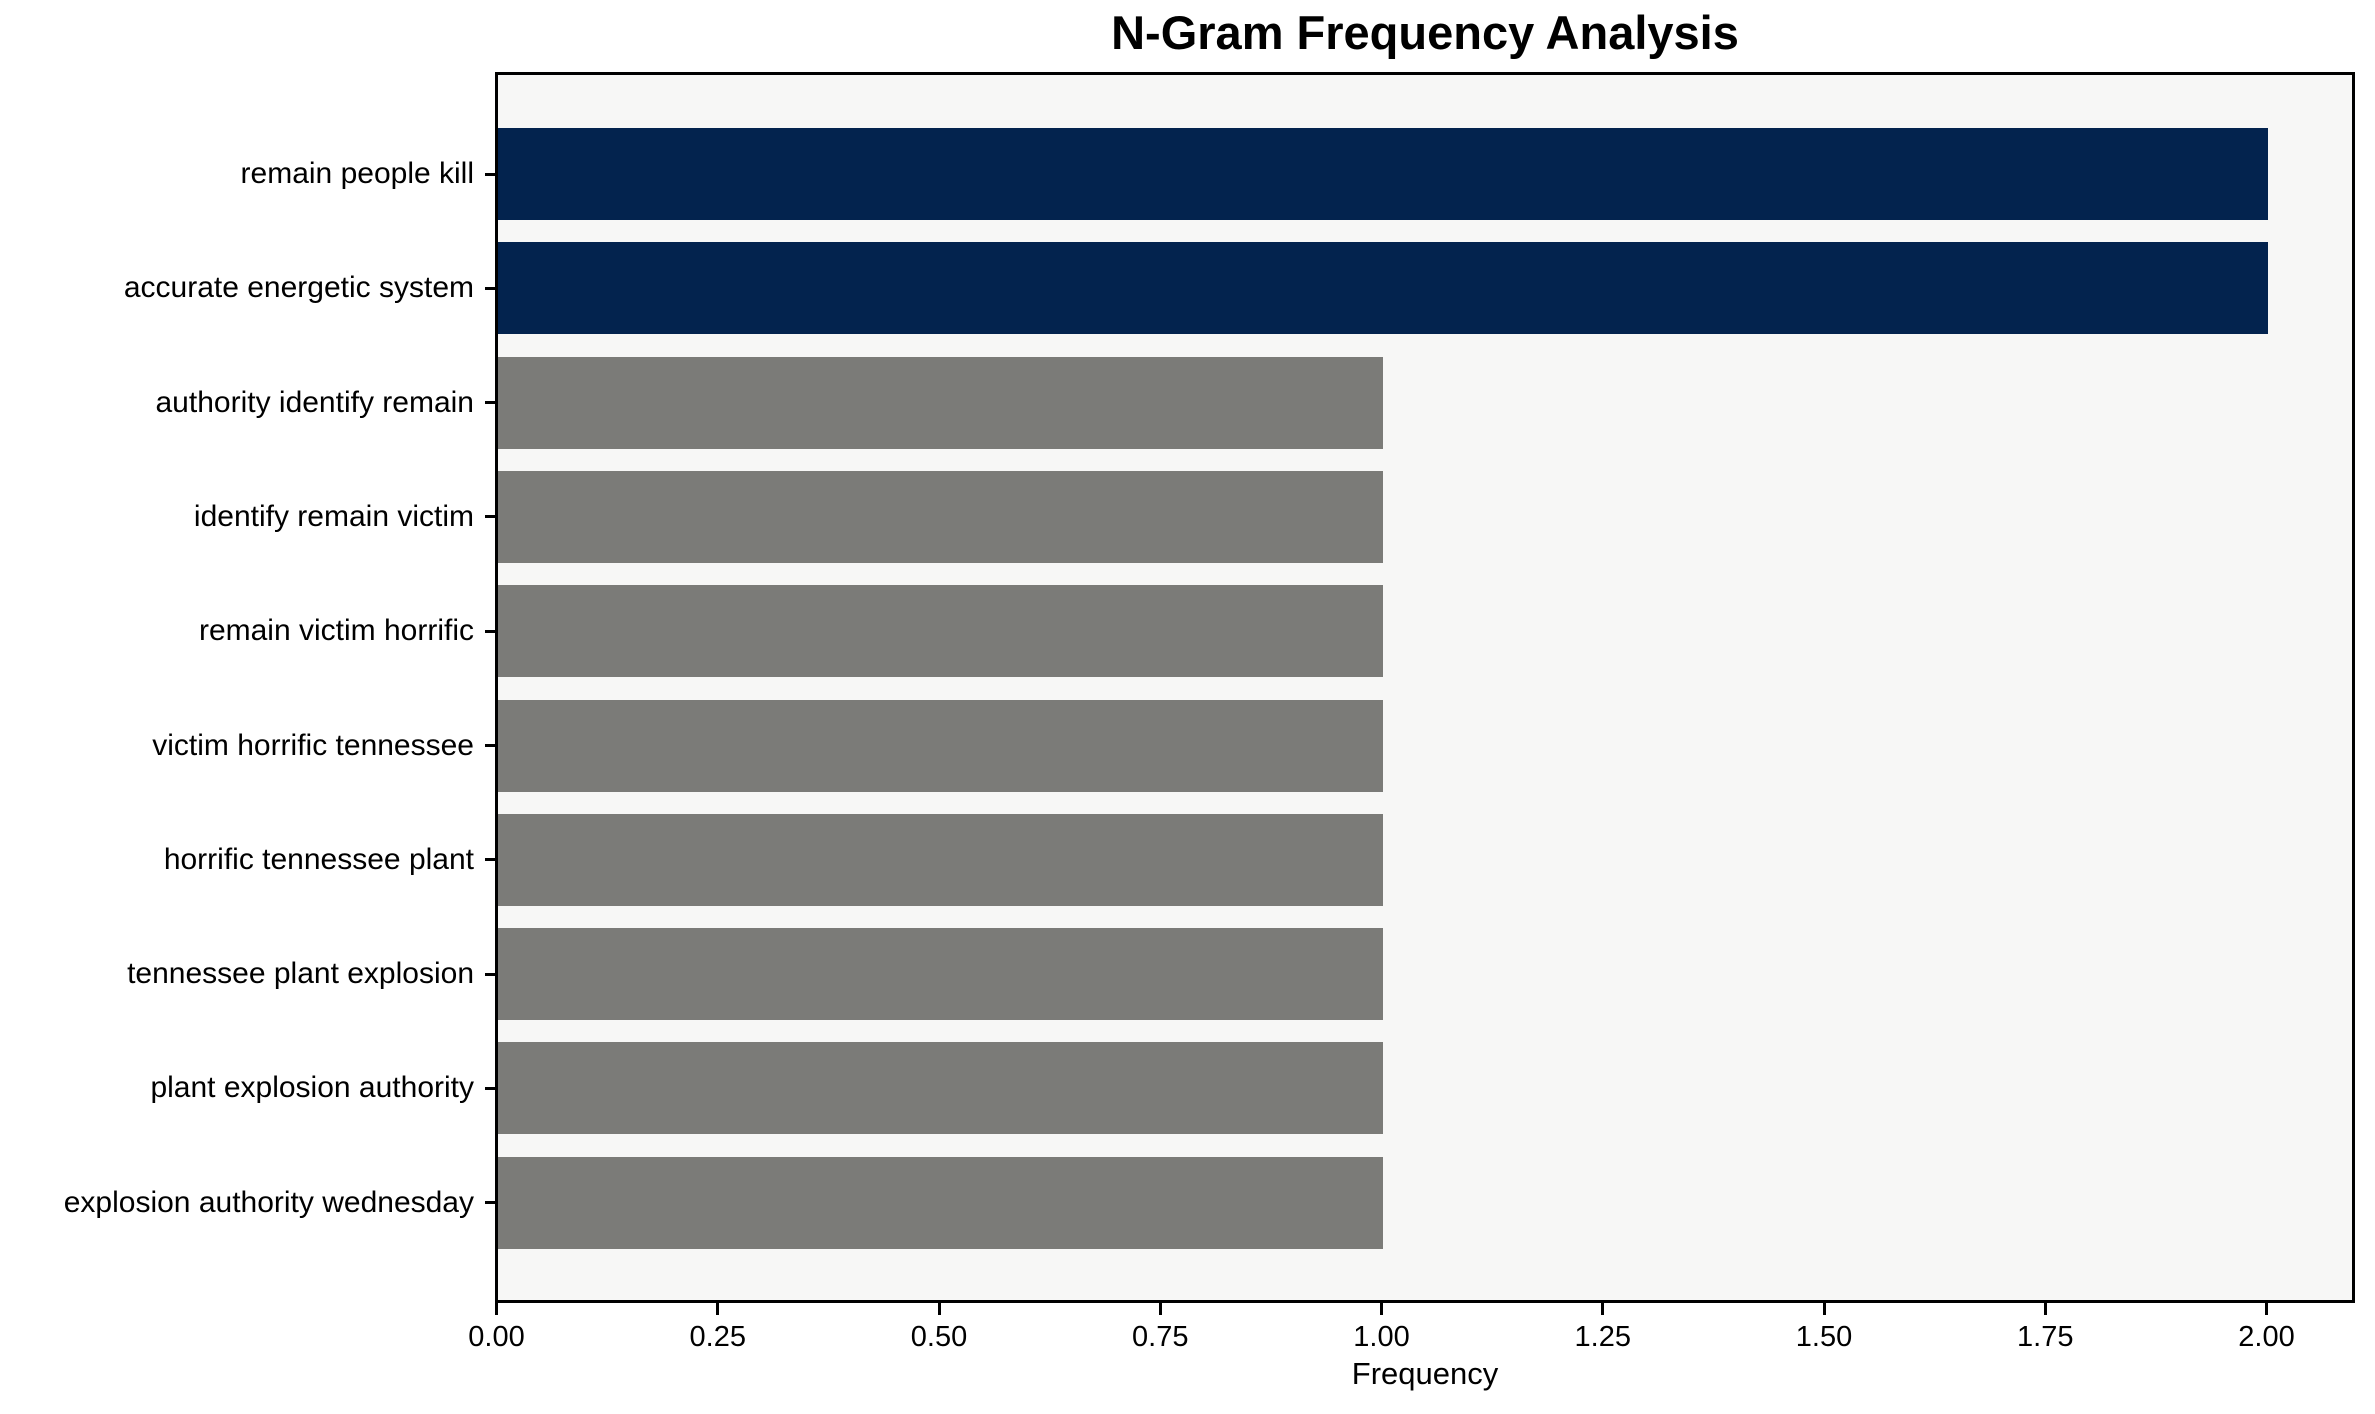  What do you see at coordinates (1160, 1337) in the screenshot?
I see `x-tick-label: 0.75` at bounding box center [1160, 1337].